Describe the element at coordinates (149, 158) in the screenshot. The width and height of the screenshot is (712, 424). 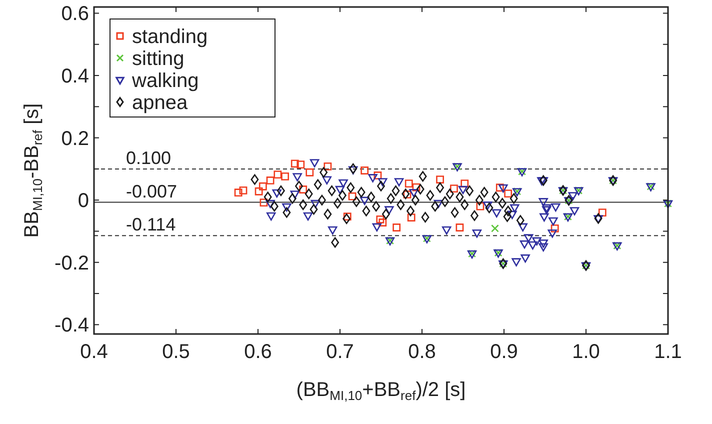
I see `ref-line-label: 0.100` at that location.